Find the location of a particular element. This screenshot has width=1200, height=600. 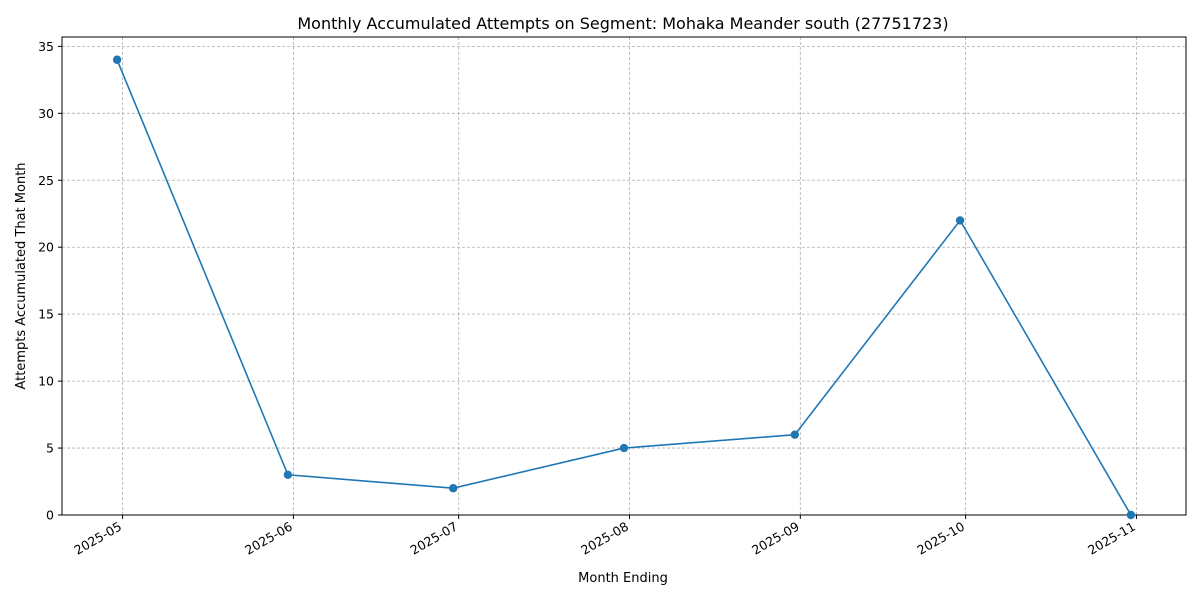

y-tick-label: 30 is located at coordinates (46, 113).